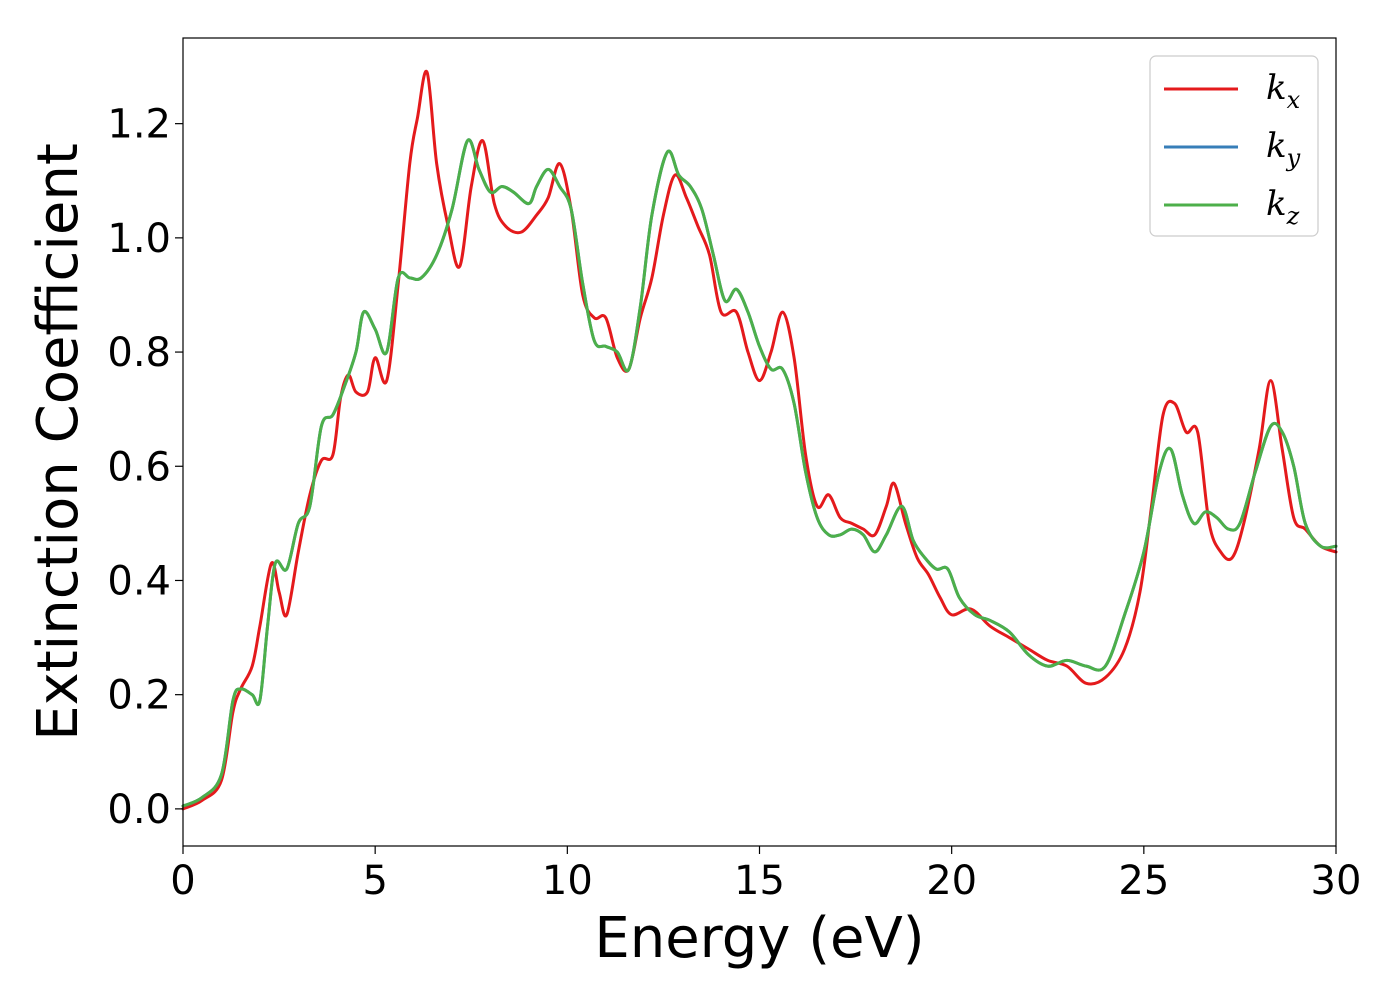  Describe the element at coordinates (1283, 207) in the screenshot. I see `legend-label-z: kz` at that location.